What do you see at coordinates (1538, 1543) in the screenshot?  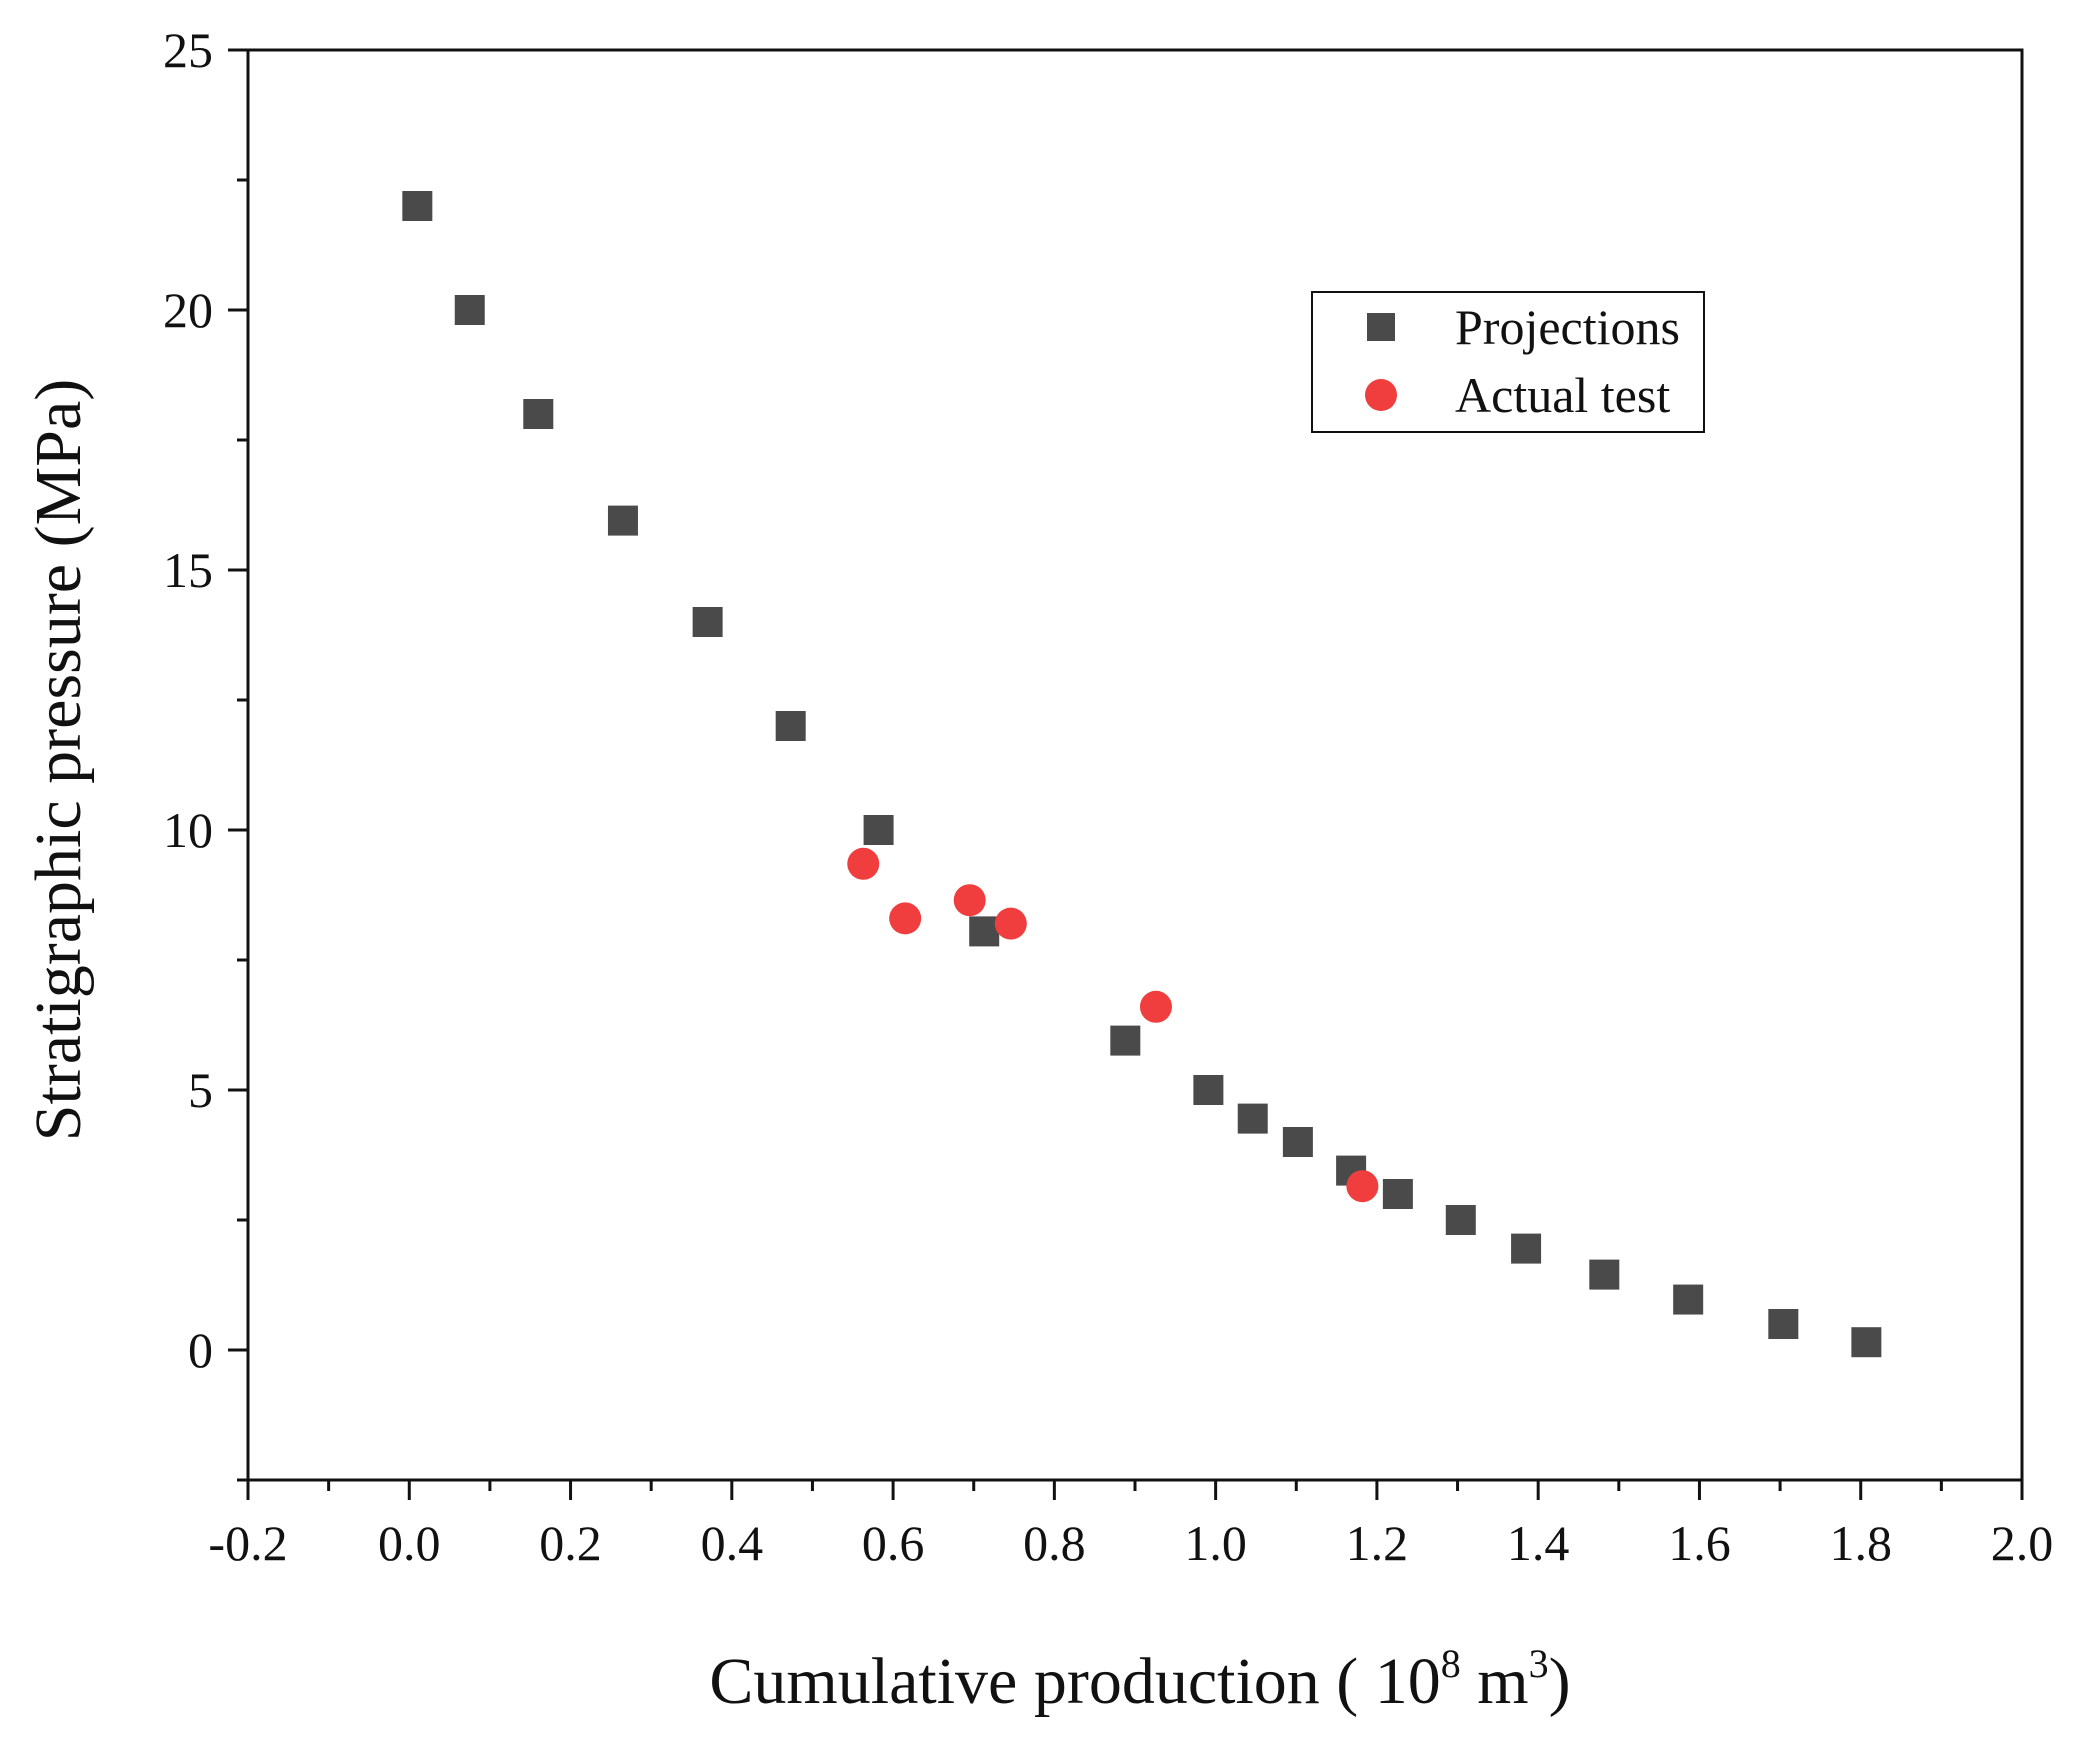 I see `x-tick-label: 1.4` at bounding box center [1538, 1543].